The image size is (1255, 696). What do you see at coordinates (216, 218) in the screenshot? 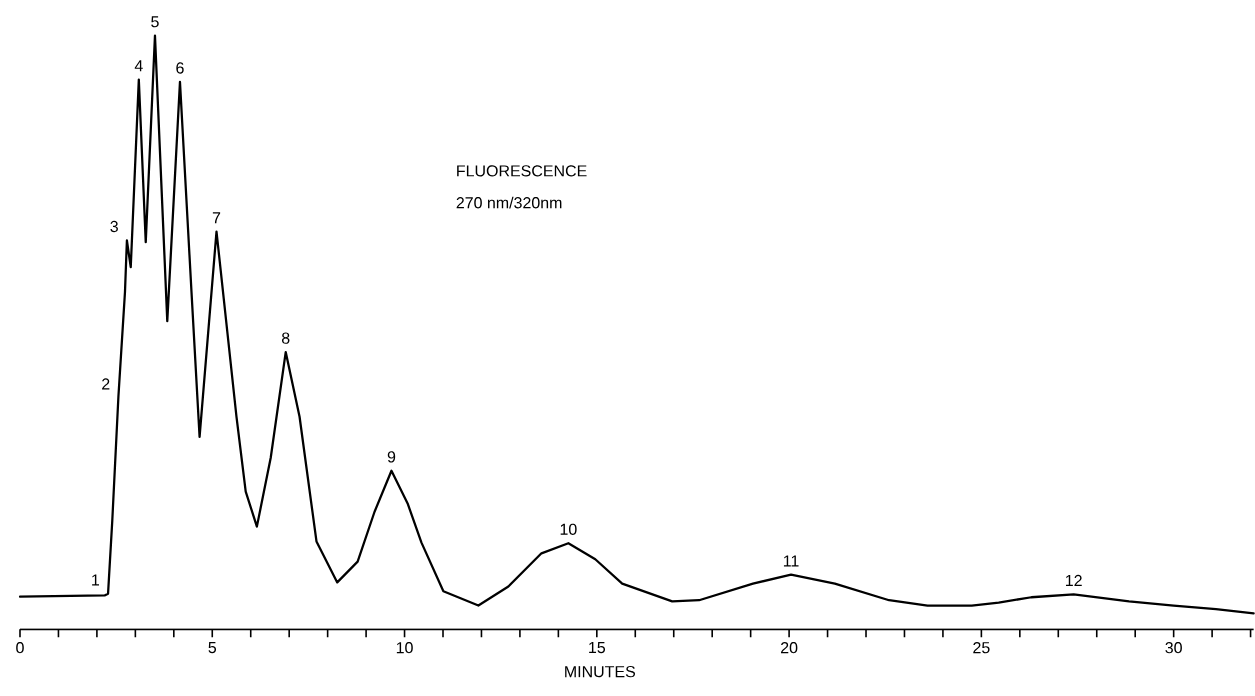
I see `annotation: 7` at bounding box center [216, 218].